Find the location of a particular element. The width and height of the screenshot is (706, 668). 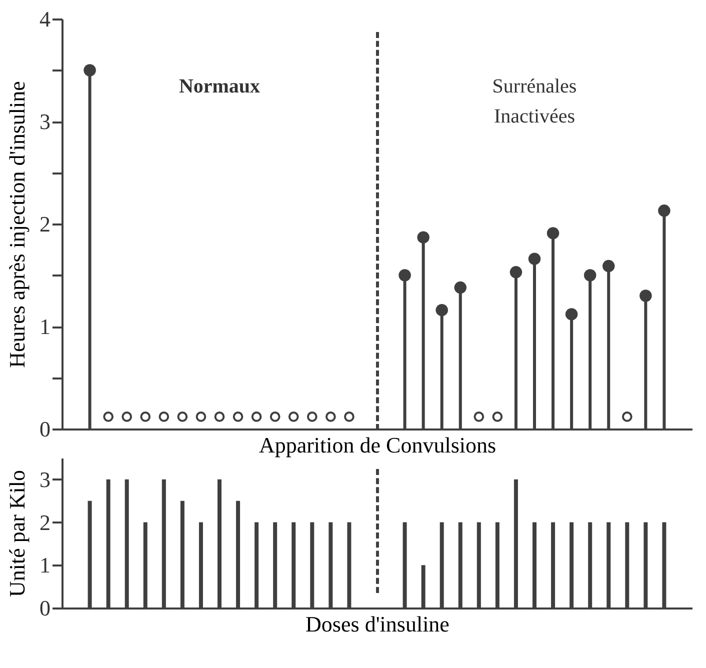

x-axis-title: Doses d'insuline is located at coordinates (378, 624).